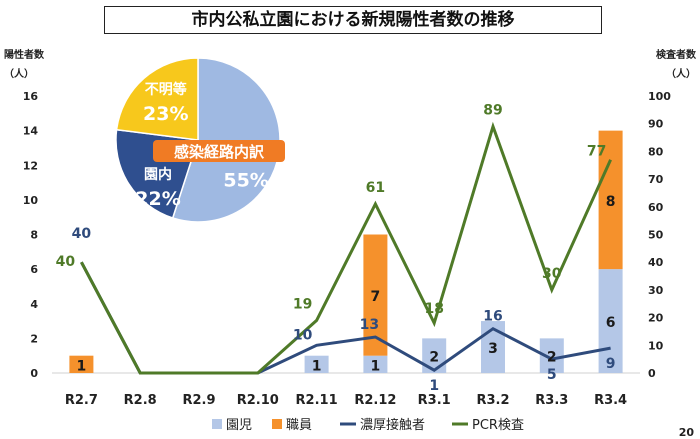 The image size is (700, 439). Describe the element at coordinates (681, 73) in the screenshot. I see `right-axis-unit: （人）` at that location.